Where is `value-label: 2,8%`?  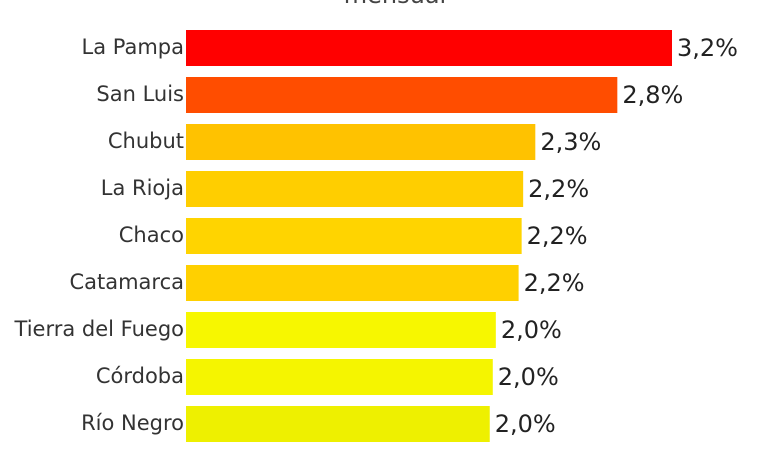 value-label: 2,8% is located at coordinates (652, 95).